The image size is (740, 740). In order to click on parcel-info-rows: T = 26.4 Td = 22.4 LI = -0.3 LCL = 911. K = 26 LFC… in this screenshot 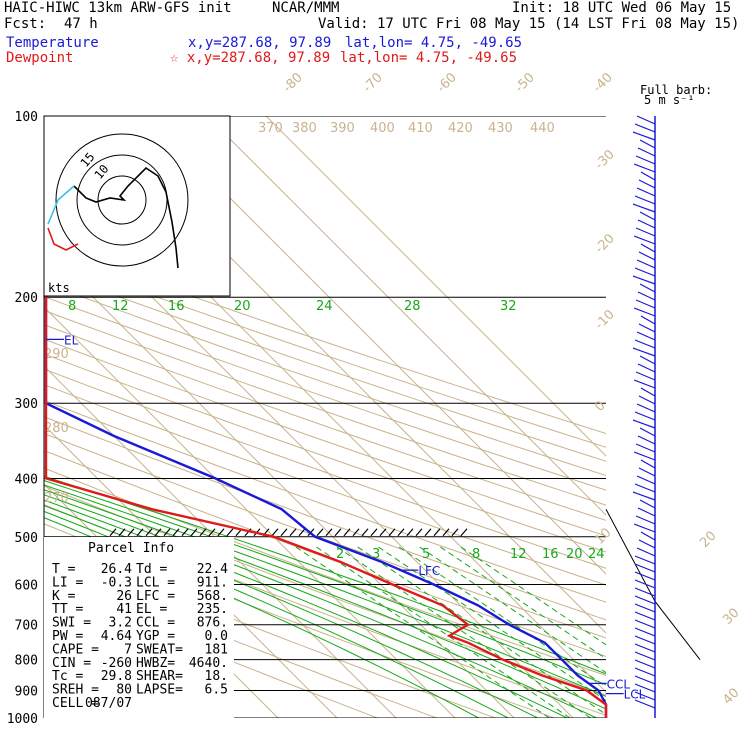, I will do `click(140, 636)`.